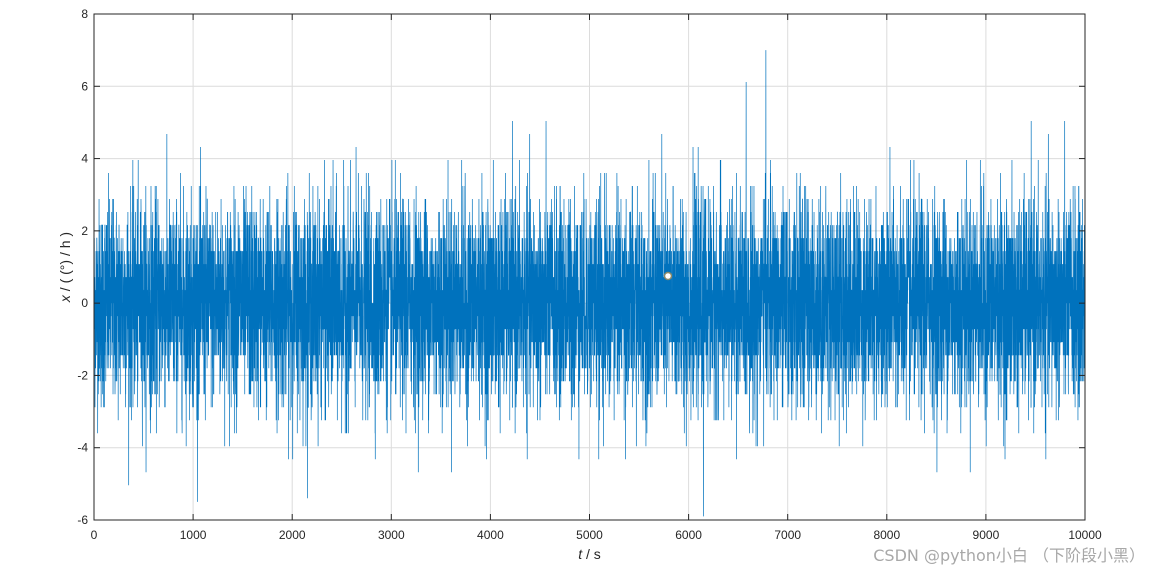  What do you see at coordinates (886, 535) in the screenshot?
I see `x-tick-label: 8000` at bounding box center [886, 535].